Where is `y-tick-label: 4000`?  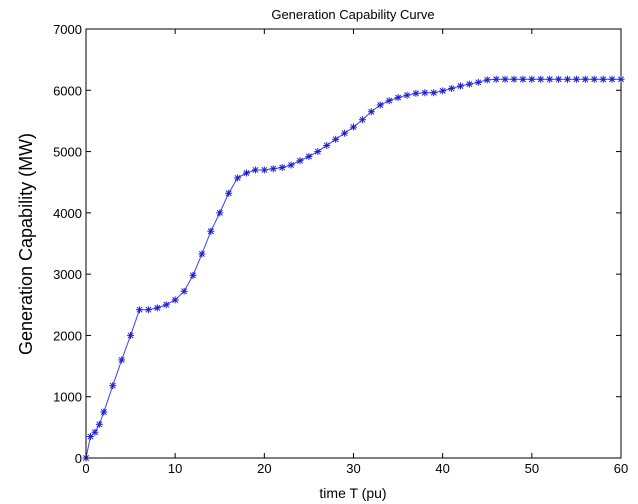 y-tick-label: 4000 is located at coordinates (67, 213).